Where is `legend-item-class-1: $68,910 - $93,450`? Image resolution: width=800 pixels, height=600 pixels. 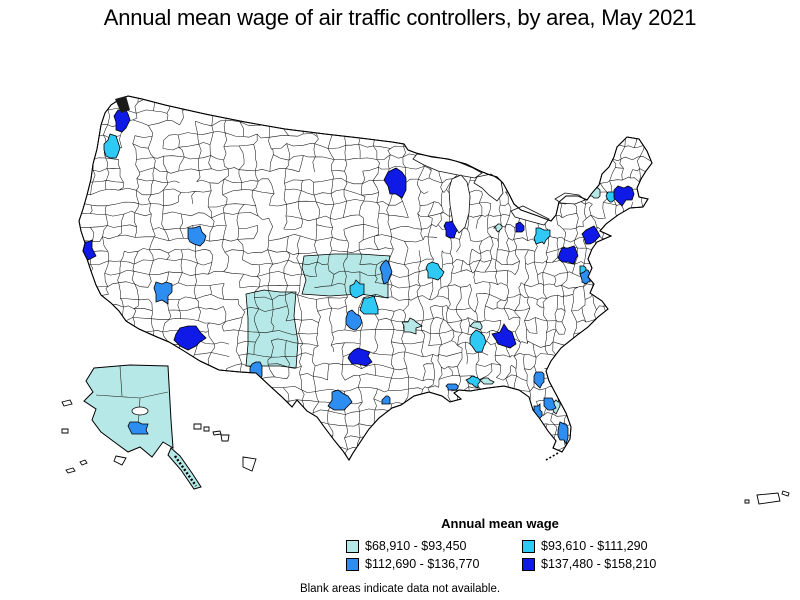
legend-item-class-1: $68,910 - $93,450 is located at coordinates (434, 546).